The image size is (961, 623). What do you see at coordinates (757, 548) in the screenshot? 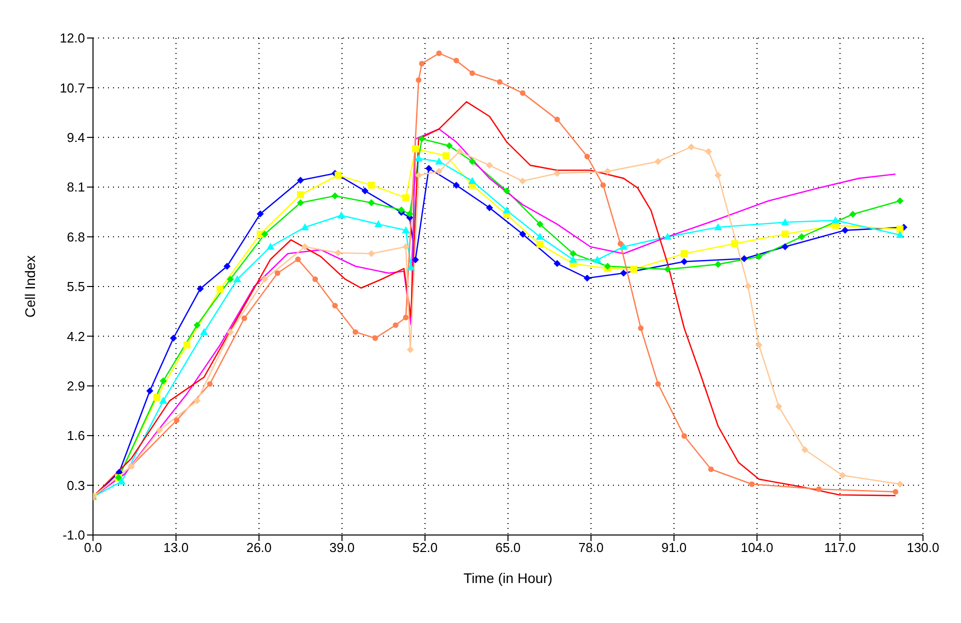
I see `x-tick-label: 104.0` at bounding box center [757, 548].